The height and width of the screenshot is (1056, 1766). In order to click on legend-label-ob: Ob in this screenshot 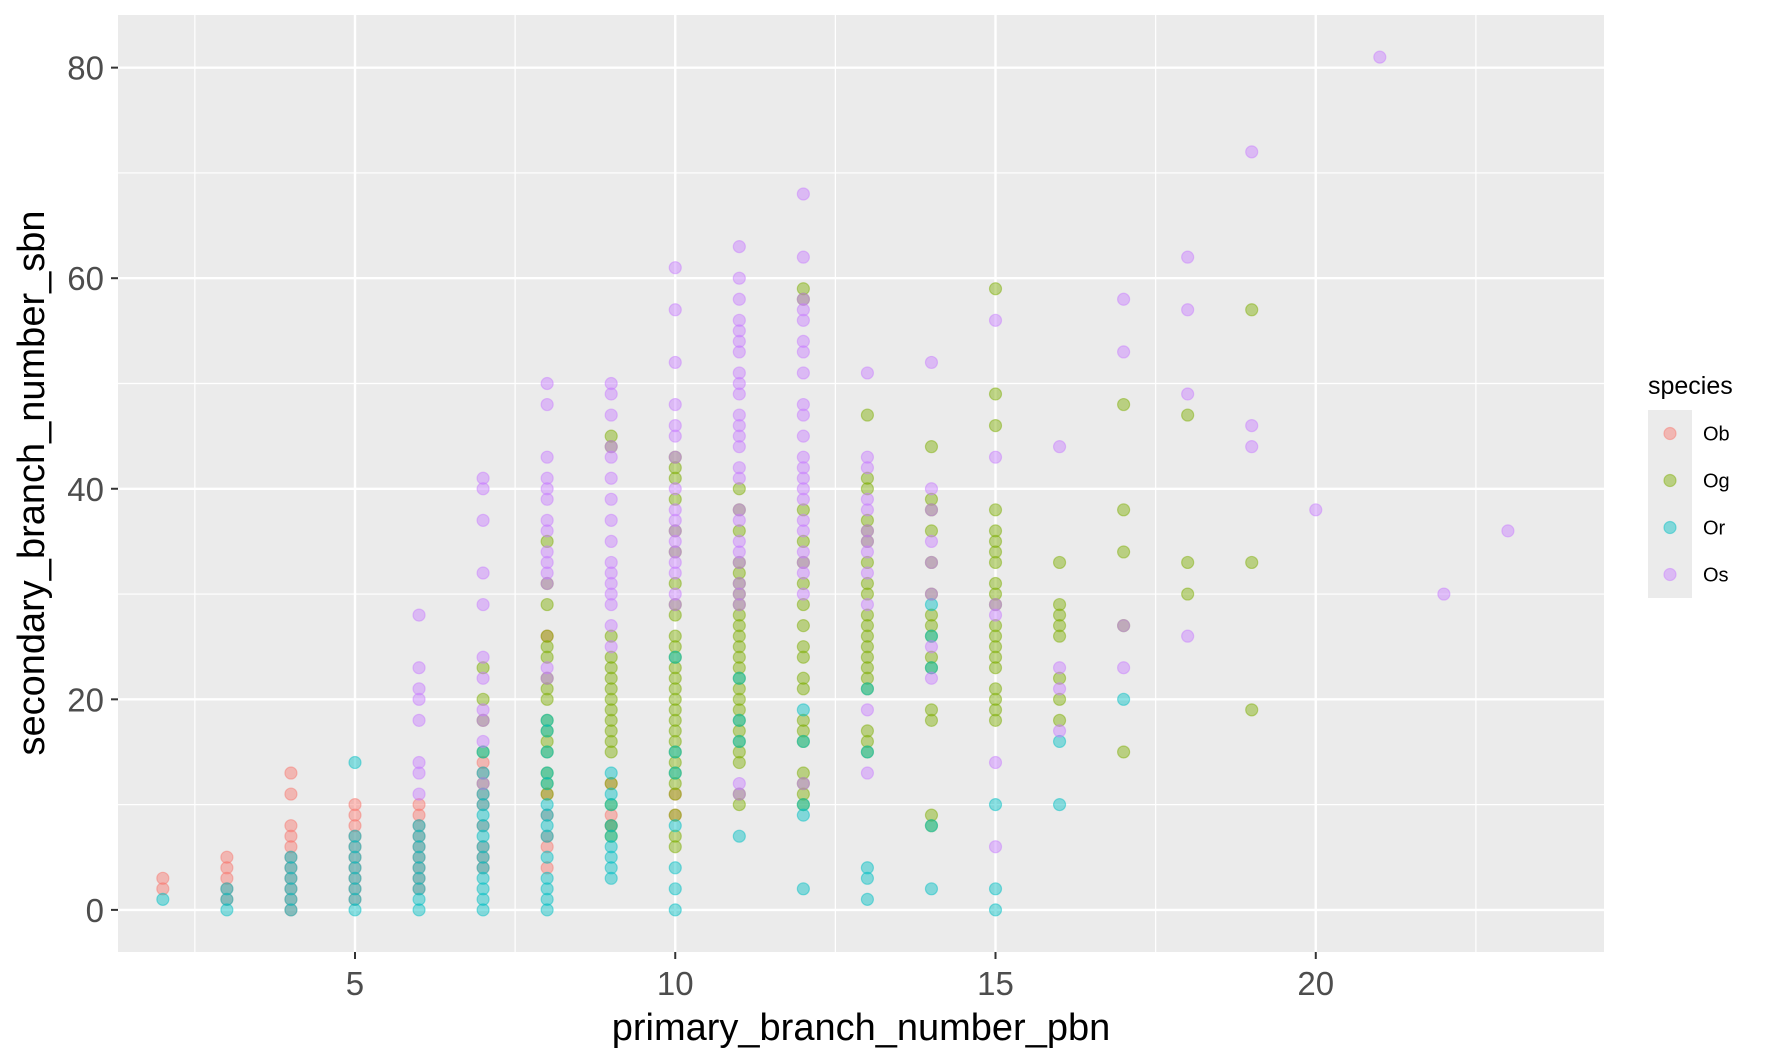, I will do `click(1716, 435)`.